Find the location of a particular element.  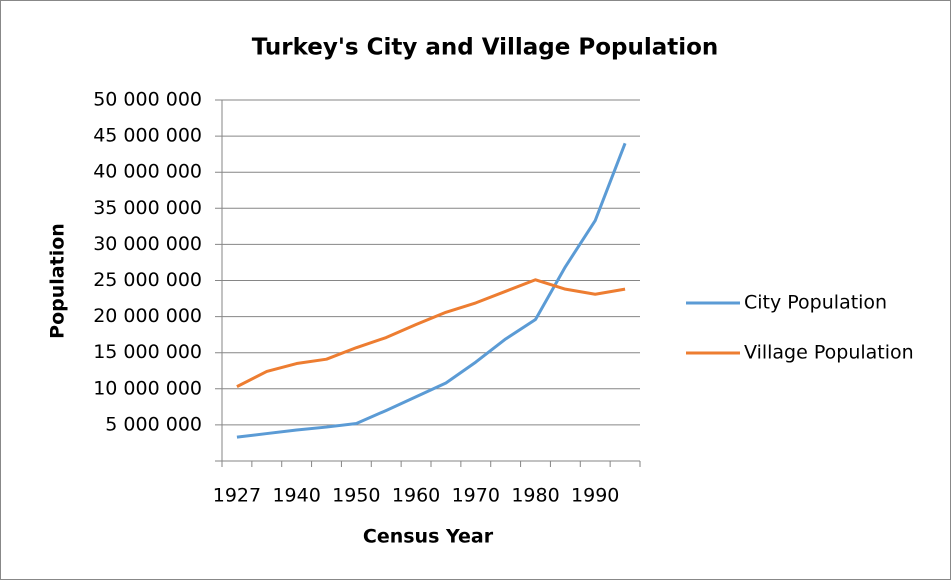

legend-label: Village Population is located at coordinates (829, 353).